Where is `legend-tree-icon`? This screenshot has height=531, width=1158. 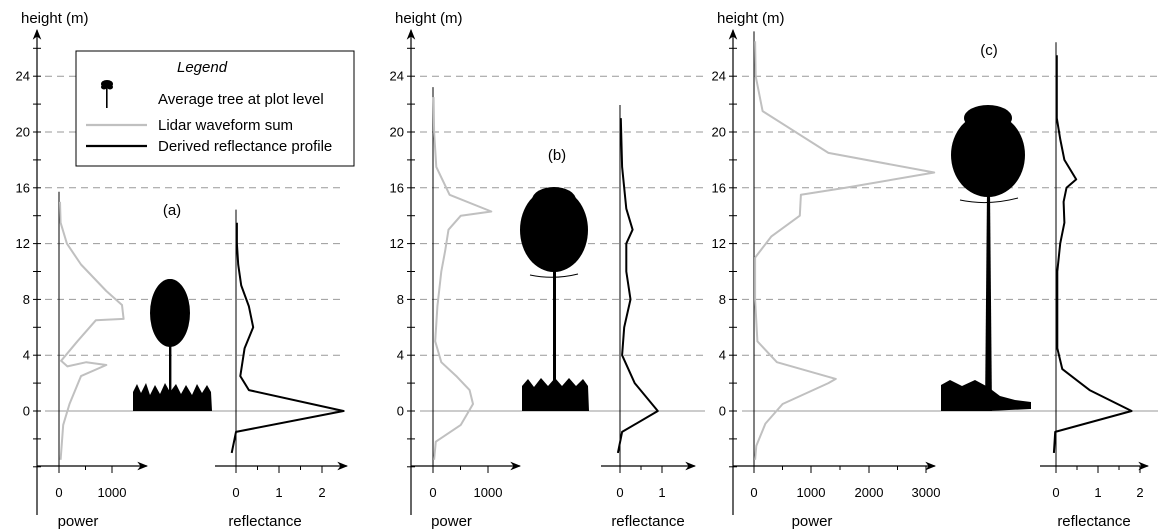
legend-tree-icon is located at coordinates (107, 94).